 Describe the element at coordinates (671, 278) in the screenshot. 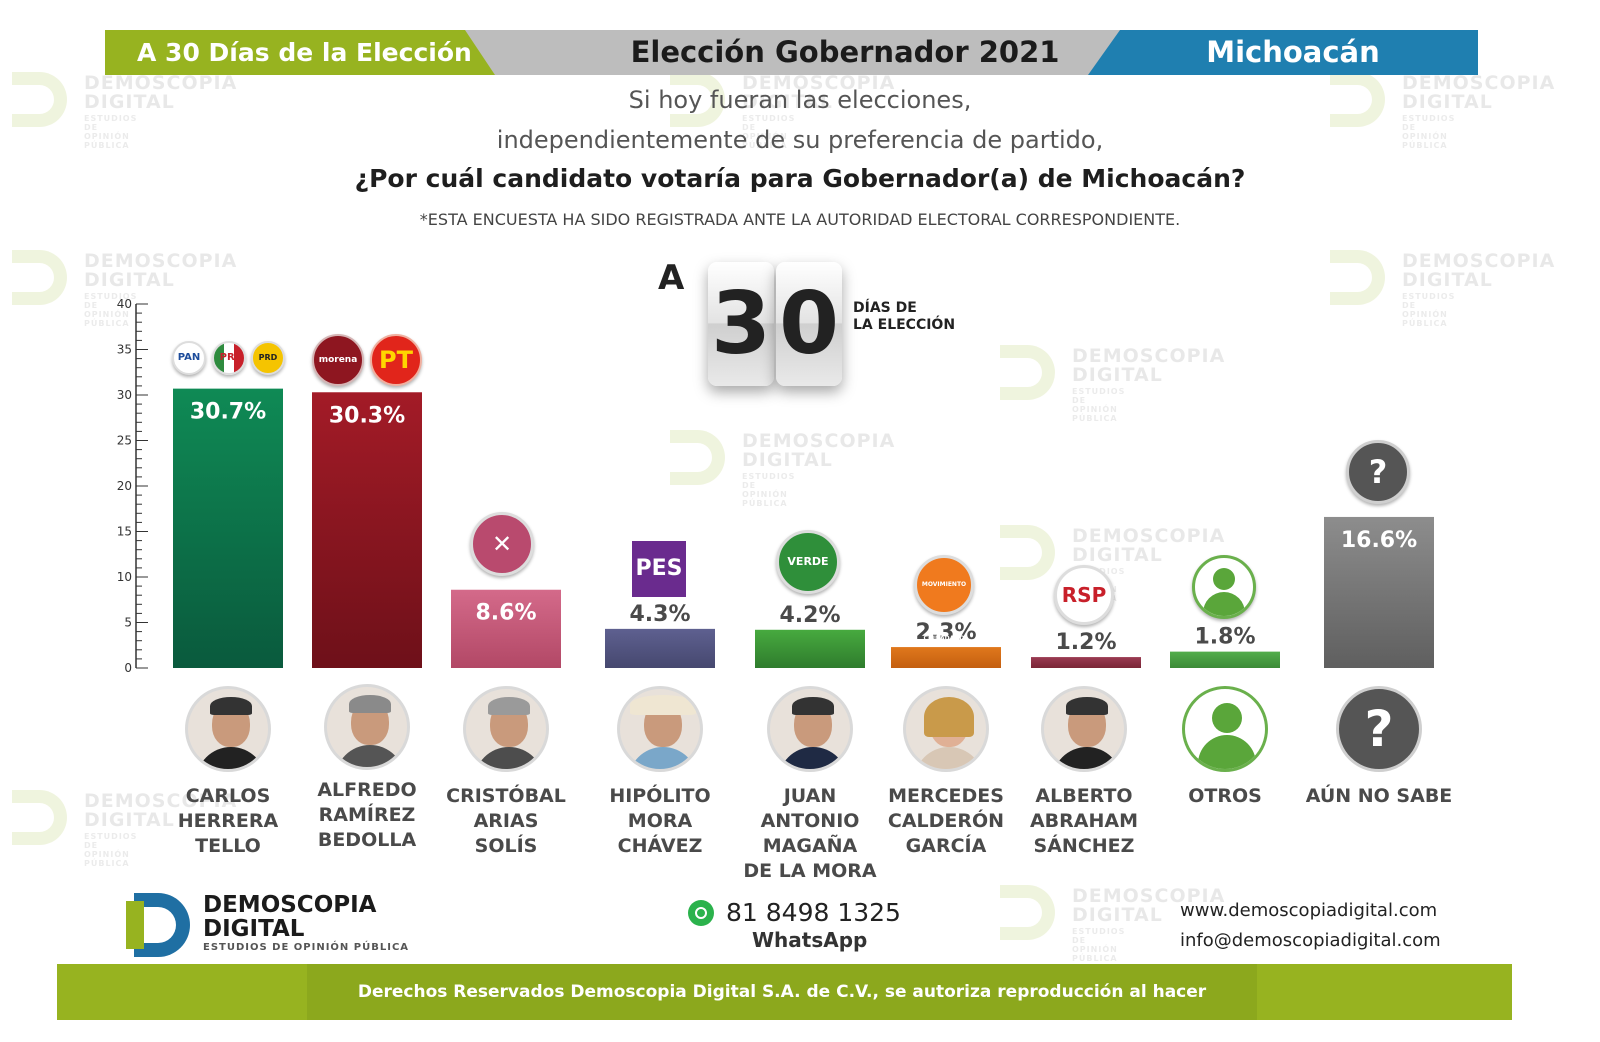

I see `badge-a: A` at that location.